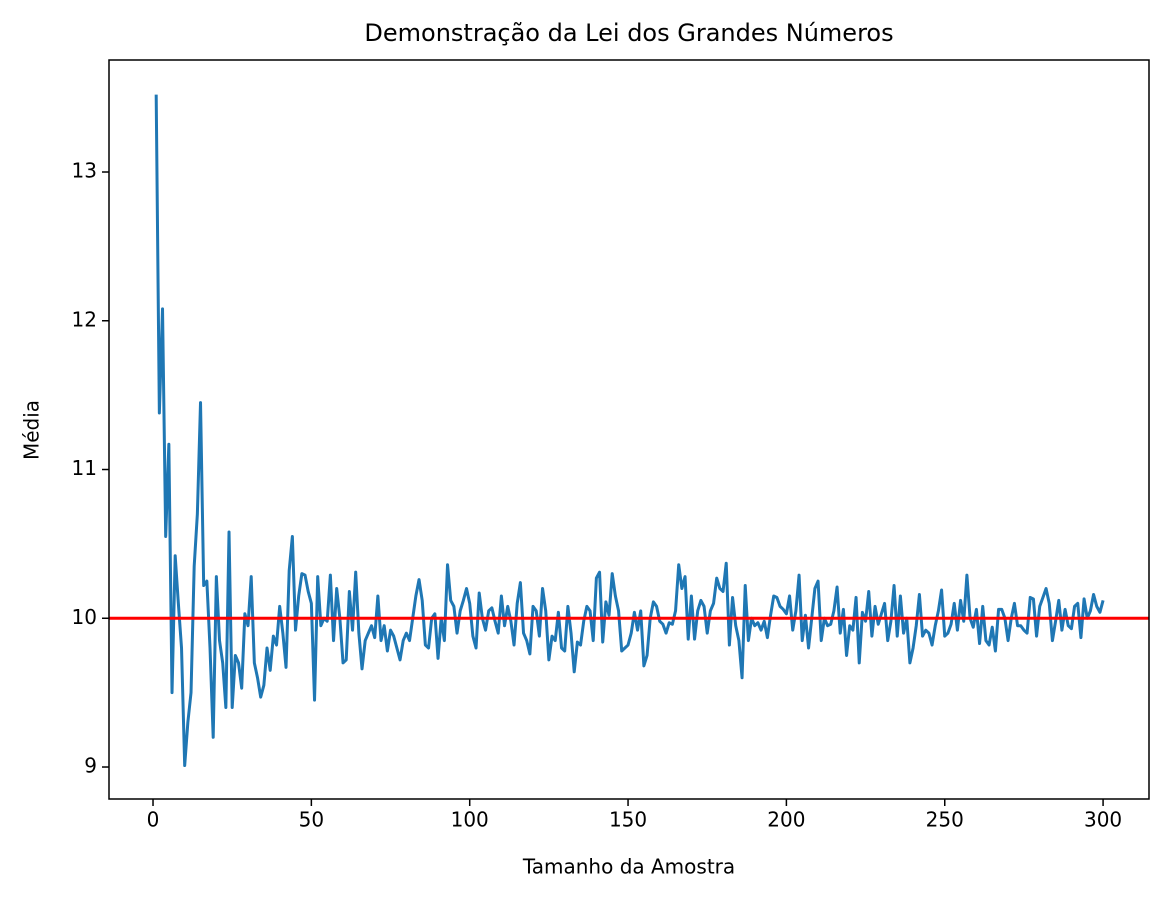 This screenshot has width=1169, height=904. What do you see at coordinates (153, 820) in the screenshot?
I see `x-tick-label: 0` at bounding box center [153, 820].